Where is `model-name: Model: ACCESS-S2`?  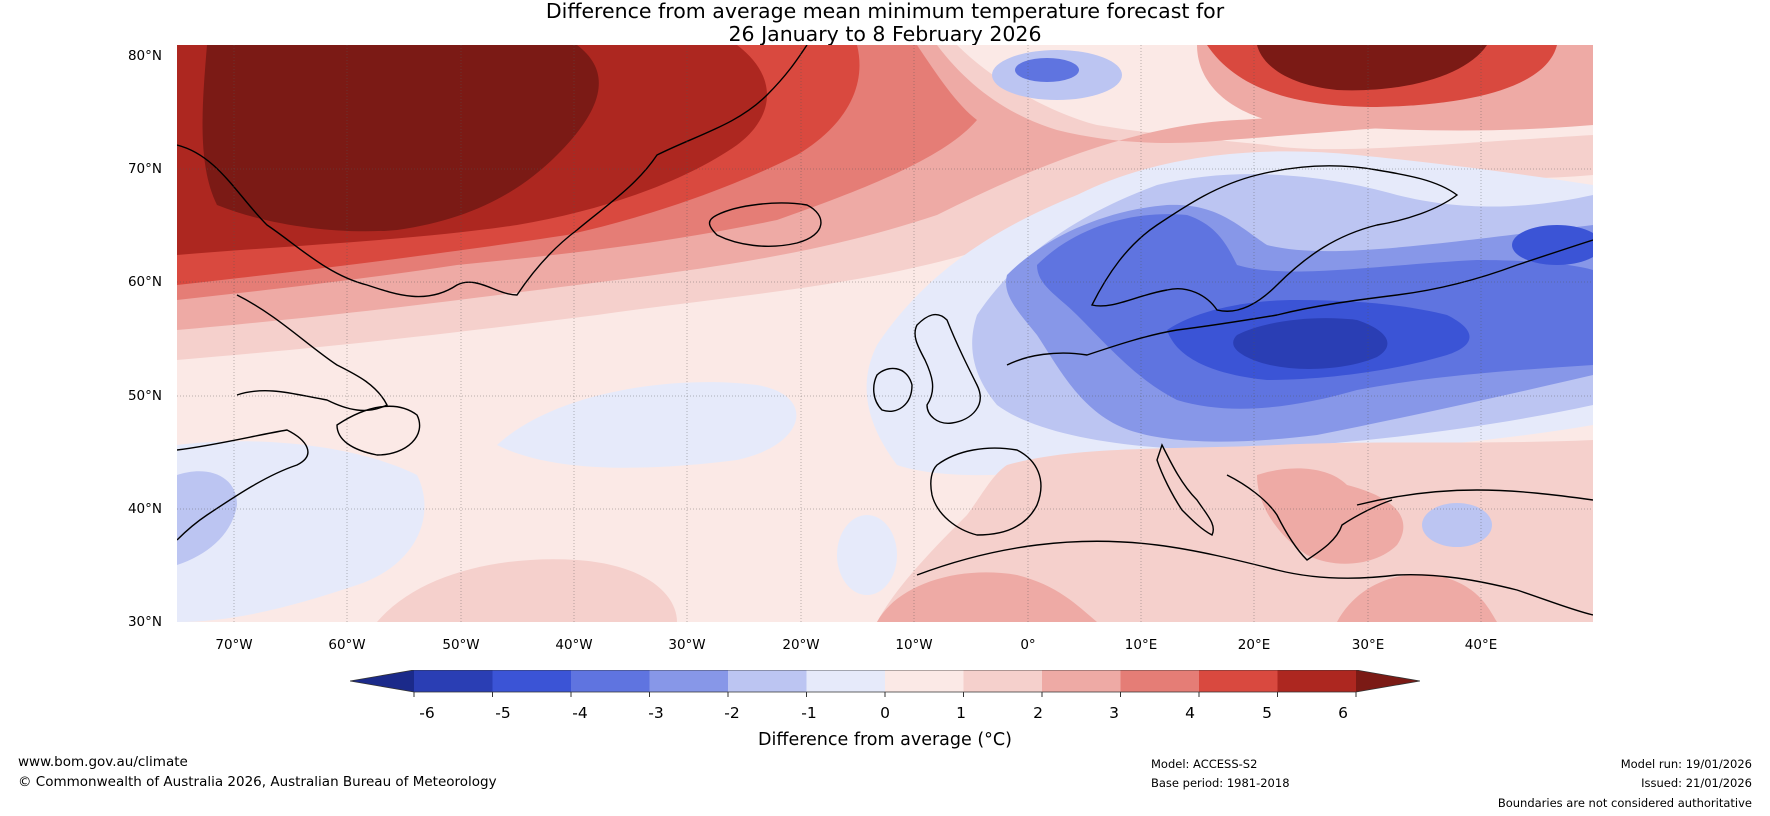
model-name: Model: ACCESS-S2 is located at coordinates (1204, 764).